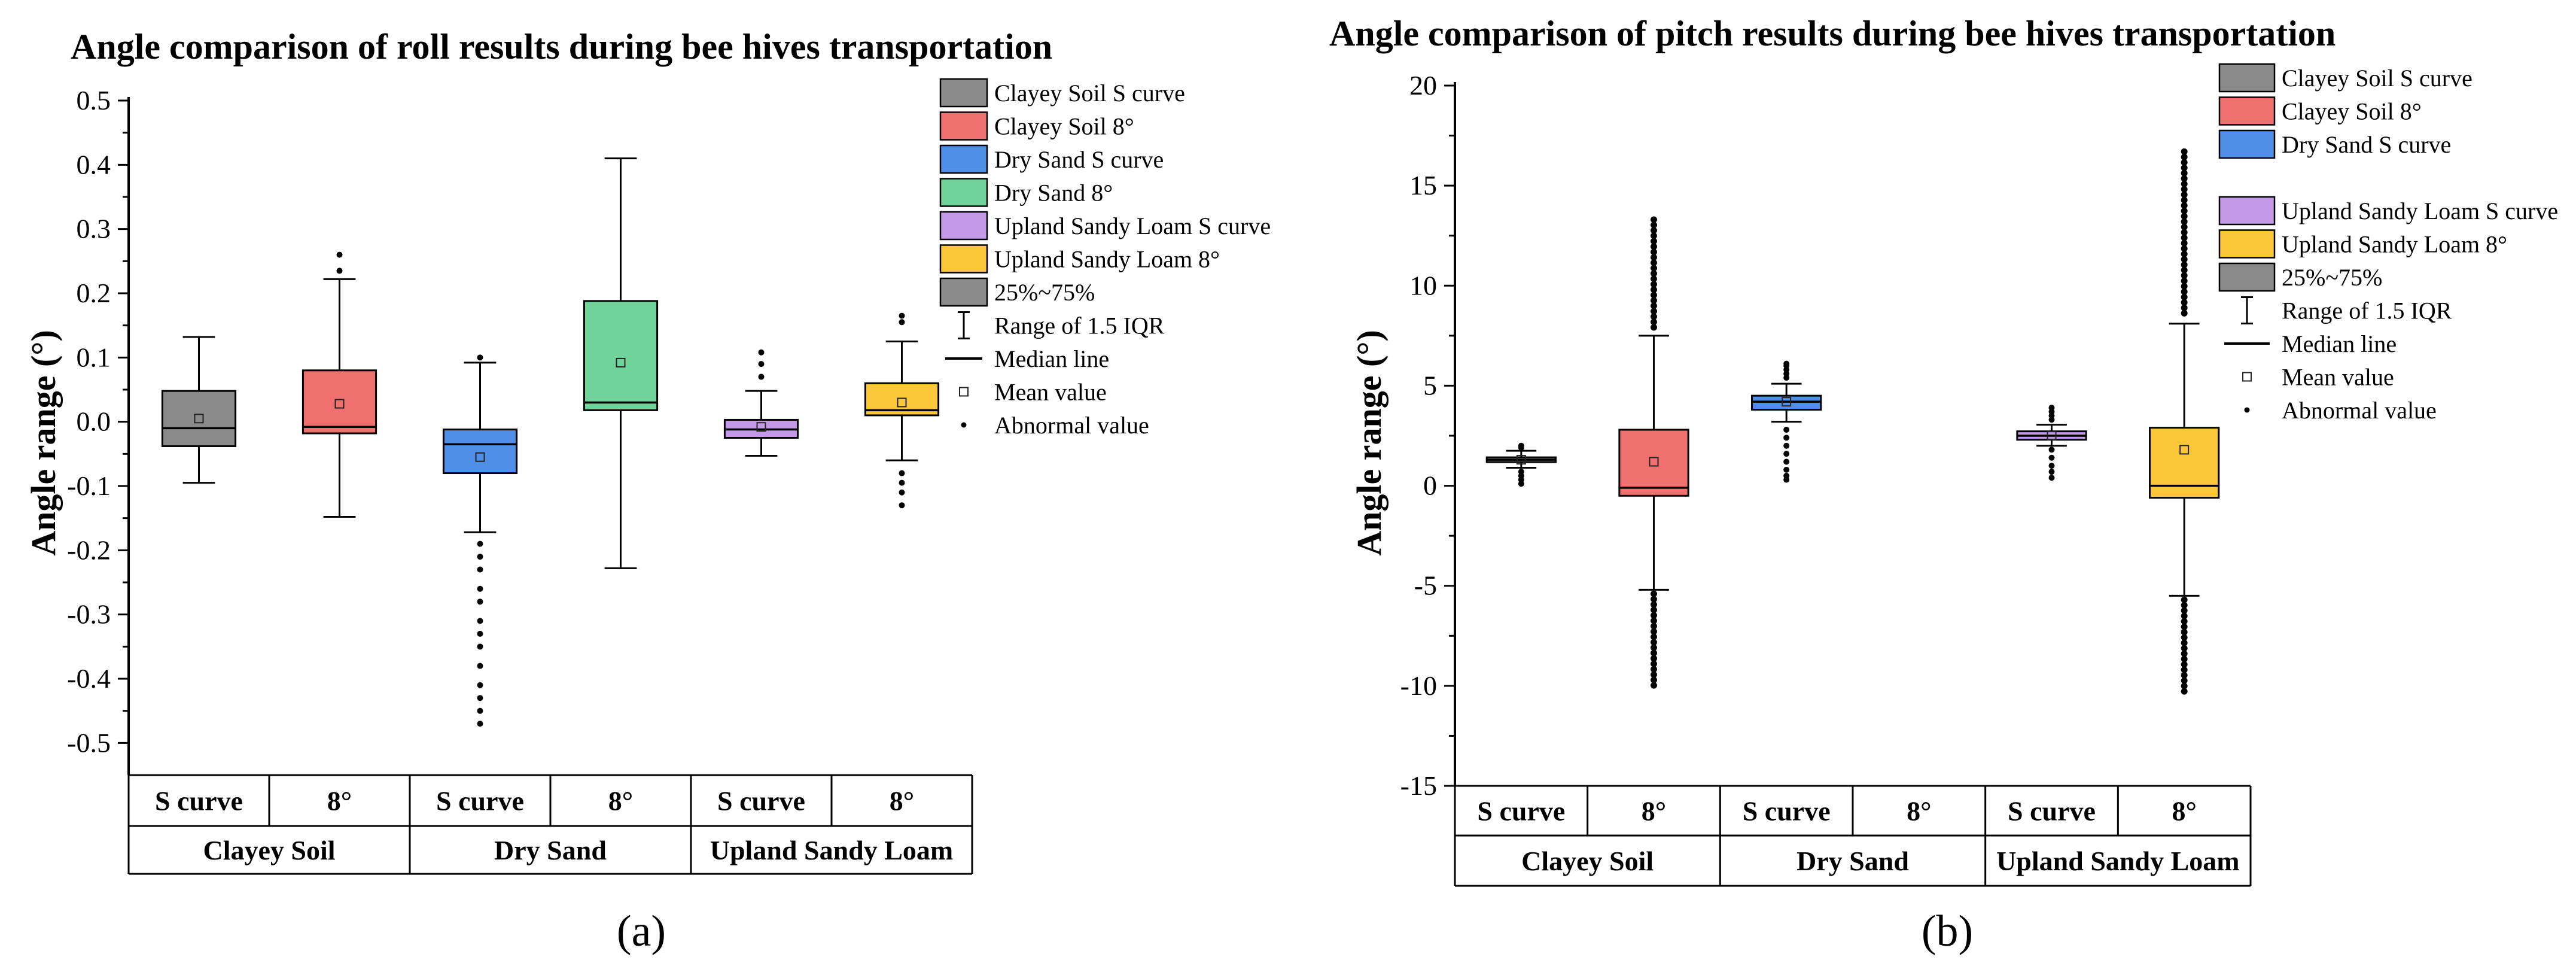 The image size is (2576, 978). What do you see at coordinates (94, 100) in the screenshot?
I see `y-tick-label: 0.5` at bounding box center [94, 100].